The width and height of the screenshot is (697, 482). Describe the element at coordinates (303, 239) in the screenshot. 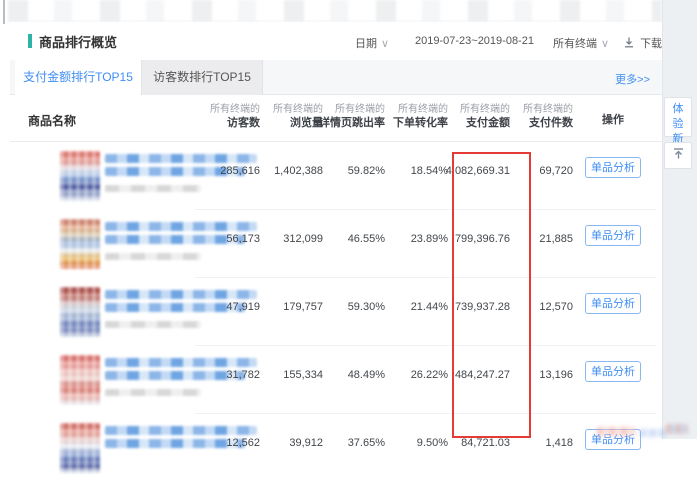

I see `views-value: 312,099` at that location.